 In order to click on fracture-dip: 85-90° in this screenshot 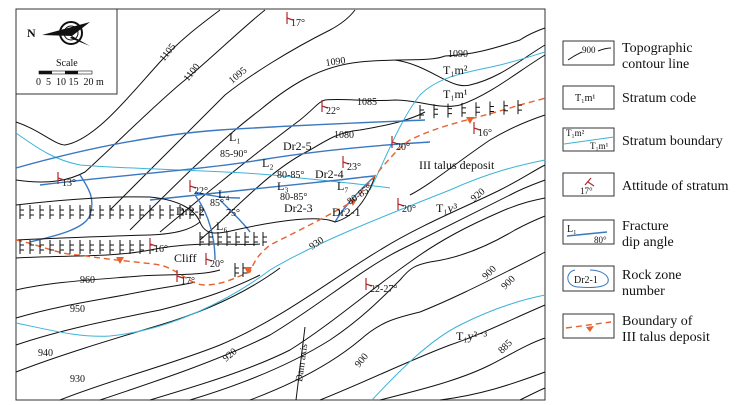, I will do `click(233, 154)`.